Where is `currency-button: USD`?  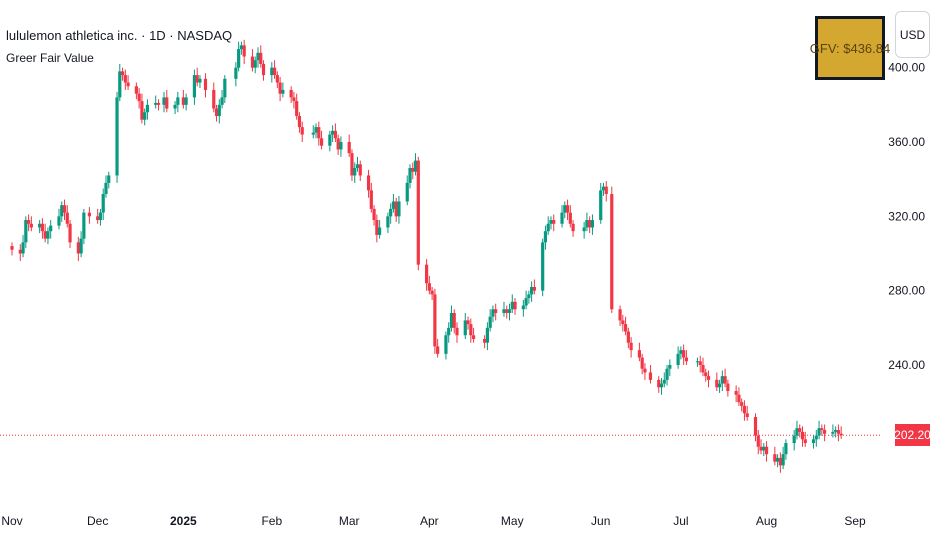
currency-button: USD is located at coordinates (912, 34).